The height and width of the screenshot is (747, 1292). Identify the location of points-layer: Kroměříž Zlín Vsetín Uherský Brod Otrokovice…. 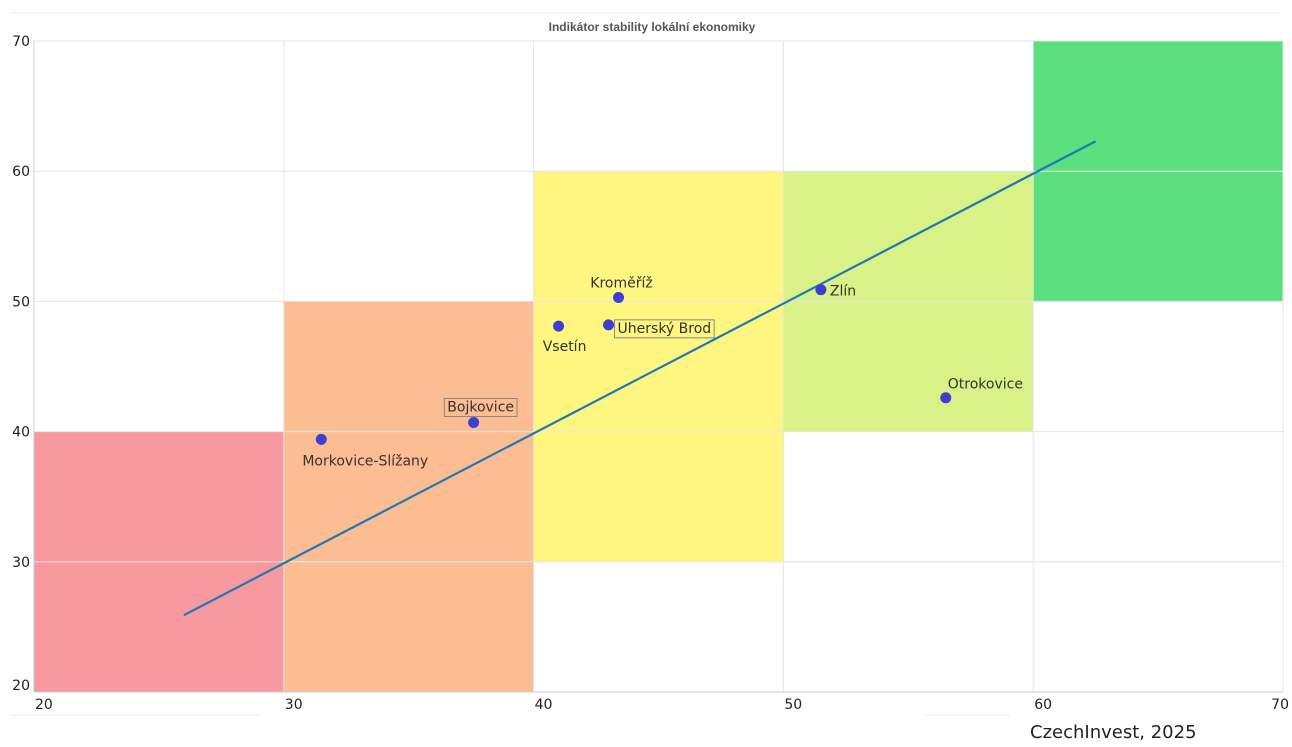
(662, 372).